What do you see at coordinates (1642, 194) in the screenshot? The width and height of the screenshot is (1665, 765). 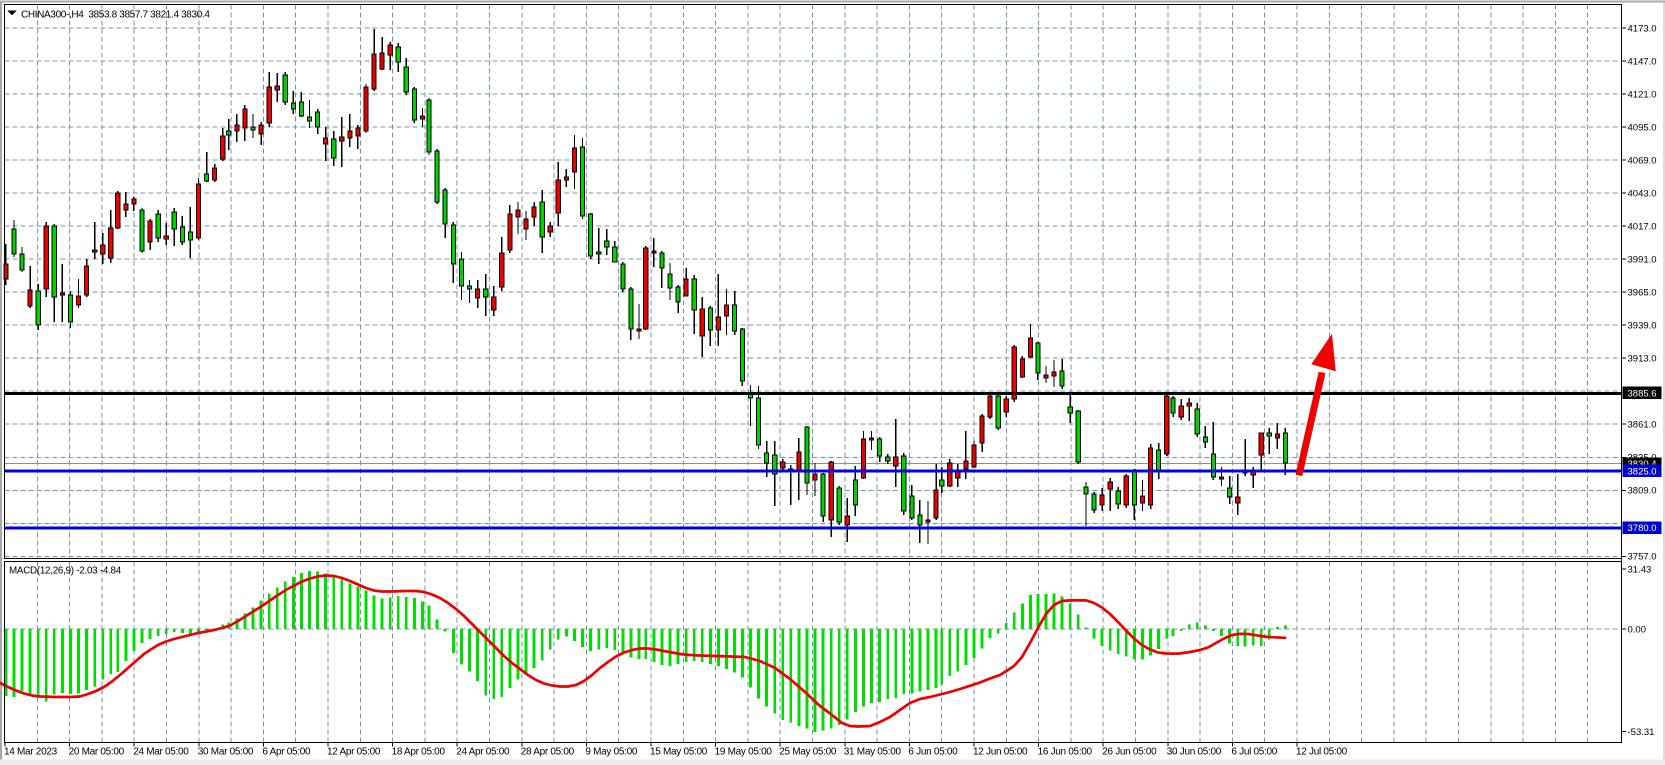 I see `svg-text: 4043.0` at bounding box center [1642, 194].